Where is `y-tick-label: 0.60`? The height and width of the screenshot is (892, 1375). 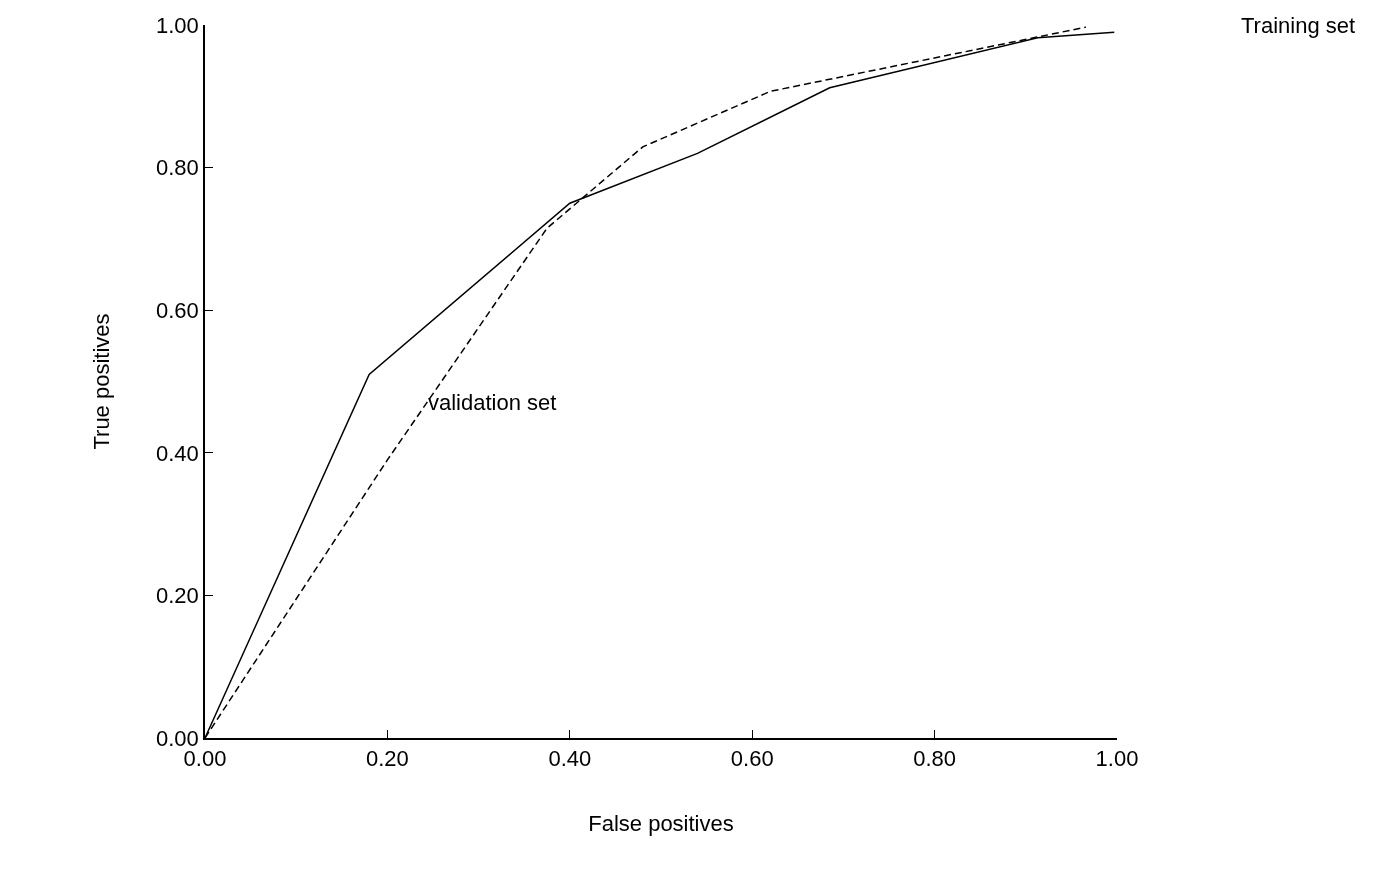 y-tick-label: 0.60 is located at coordinates (177, 310).